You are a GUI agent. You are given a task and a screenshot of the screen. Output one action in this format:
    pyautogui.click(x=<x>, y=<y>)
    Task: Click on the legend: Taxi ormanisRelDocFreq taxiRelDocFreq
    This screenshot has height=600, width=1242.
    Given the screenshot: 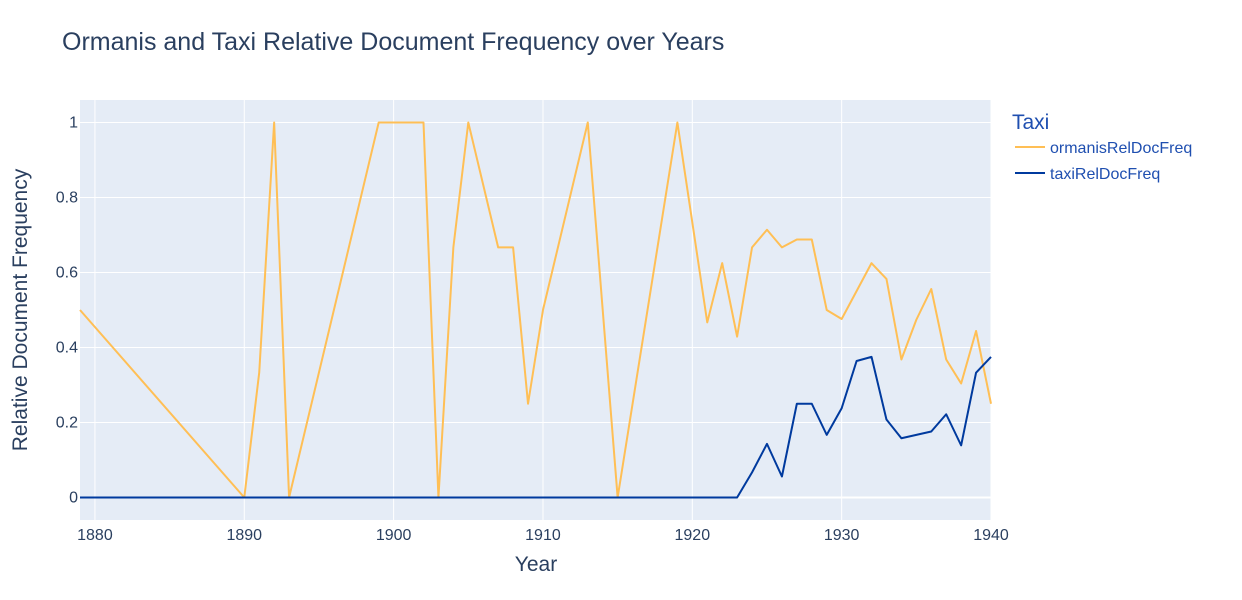 What is the action you would take?
    pyautogui.click(x=1102, y=147)
    